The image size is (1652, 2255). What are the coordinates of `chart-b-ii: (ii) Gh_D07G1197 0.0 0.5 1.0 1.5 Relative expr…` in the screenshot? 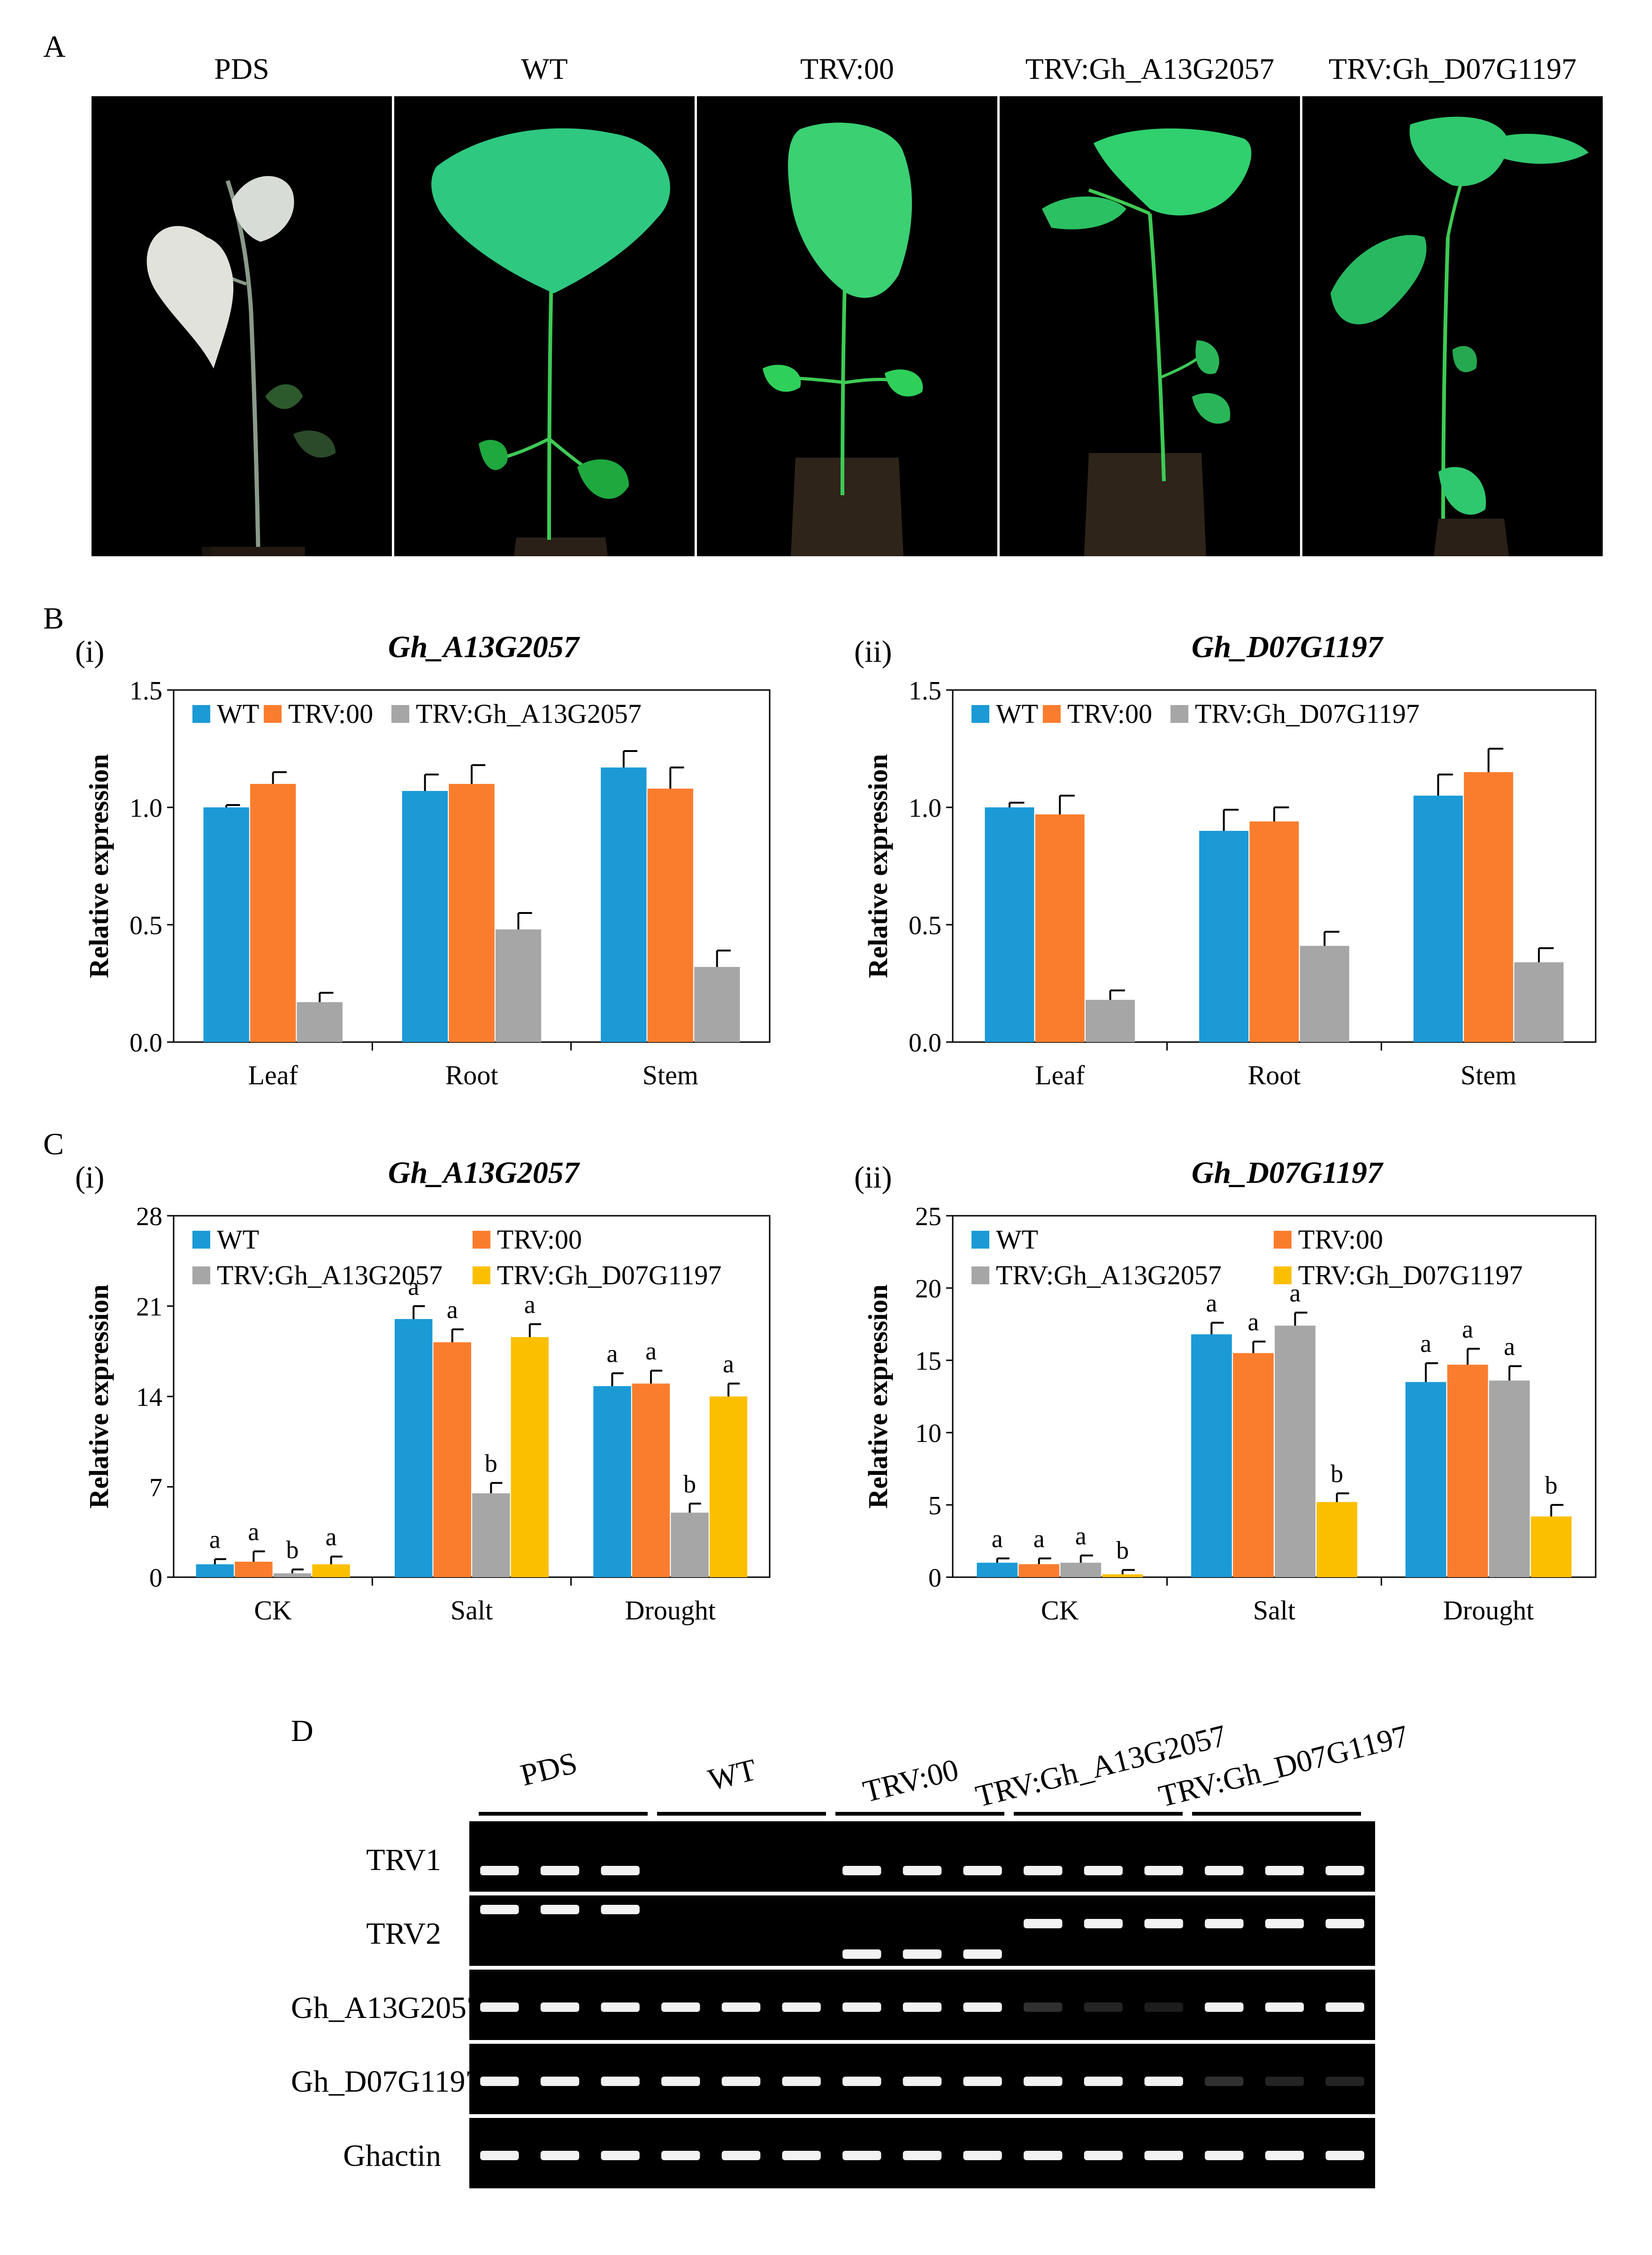 It's located at (1234, 880).